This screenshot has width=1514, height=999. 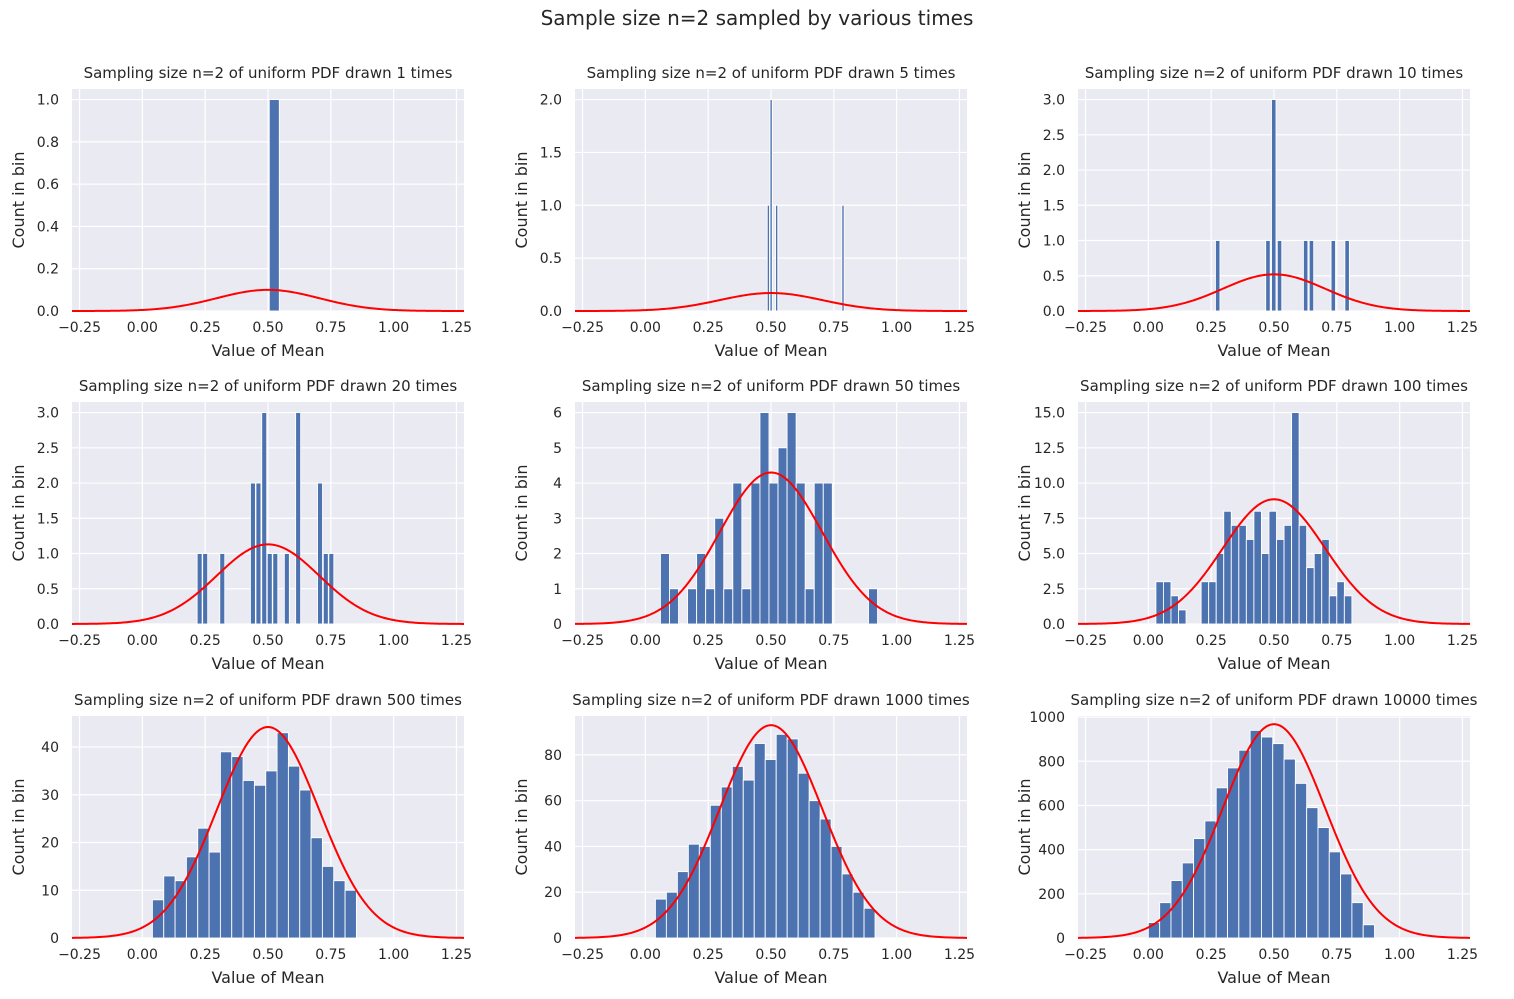 I want to click on y-tick-label: 0.4, so click(x=48, y=227).